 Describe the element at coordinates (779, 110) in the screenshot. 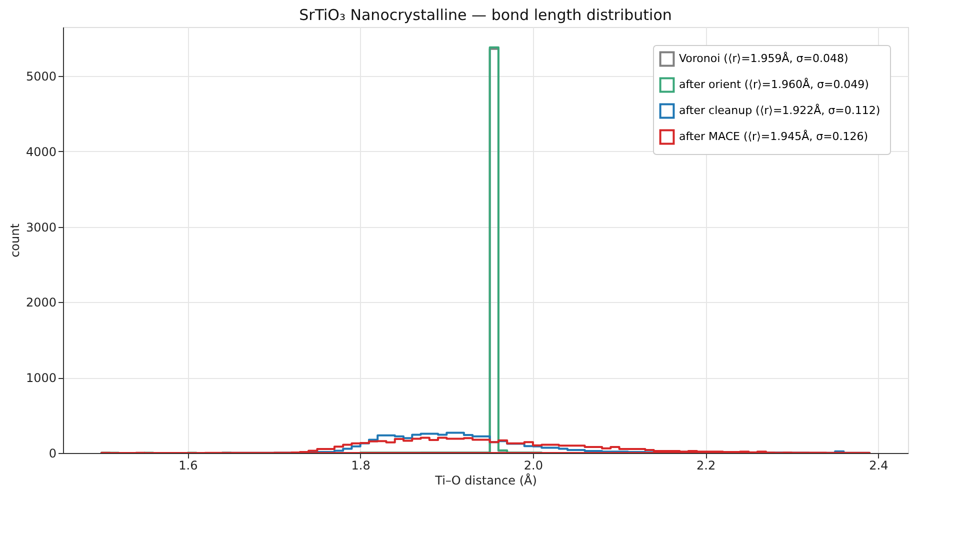

I see `legend-label: after cleanup (⟨r⟩=1.922Å, σ=0.112)` at that location.